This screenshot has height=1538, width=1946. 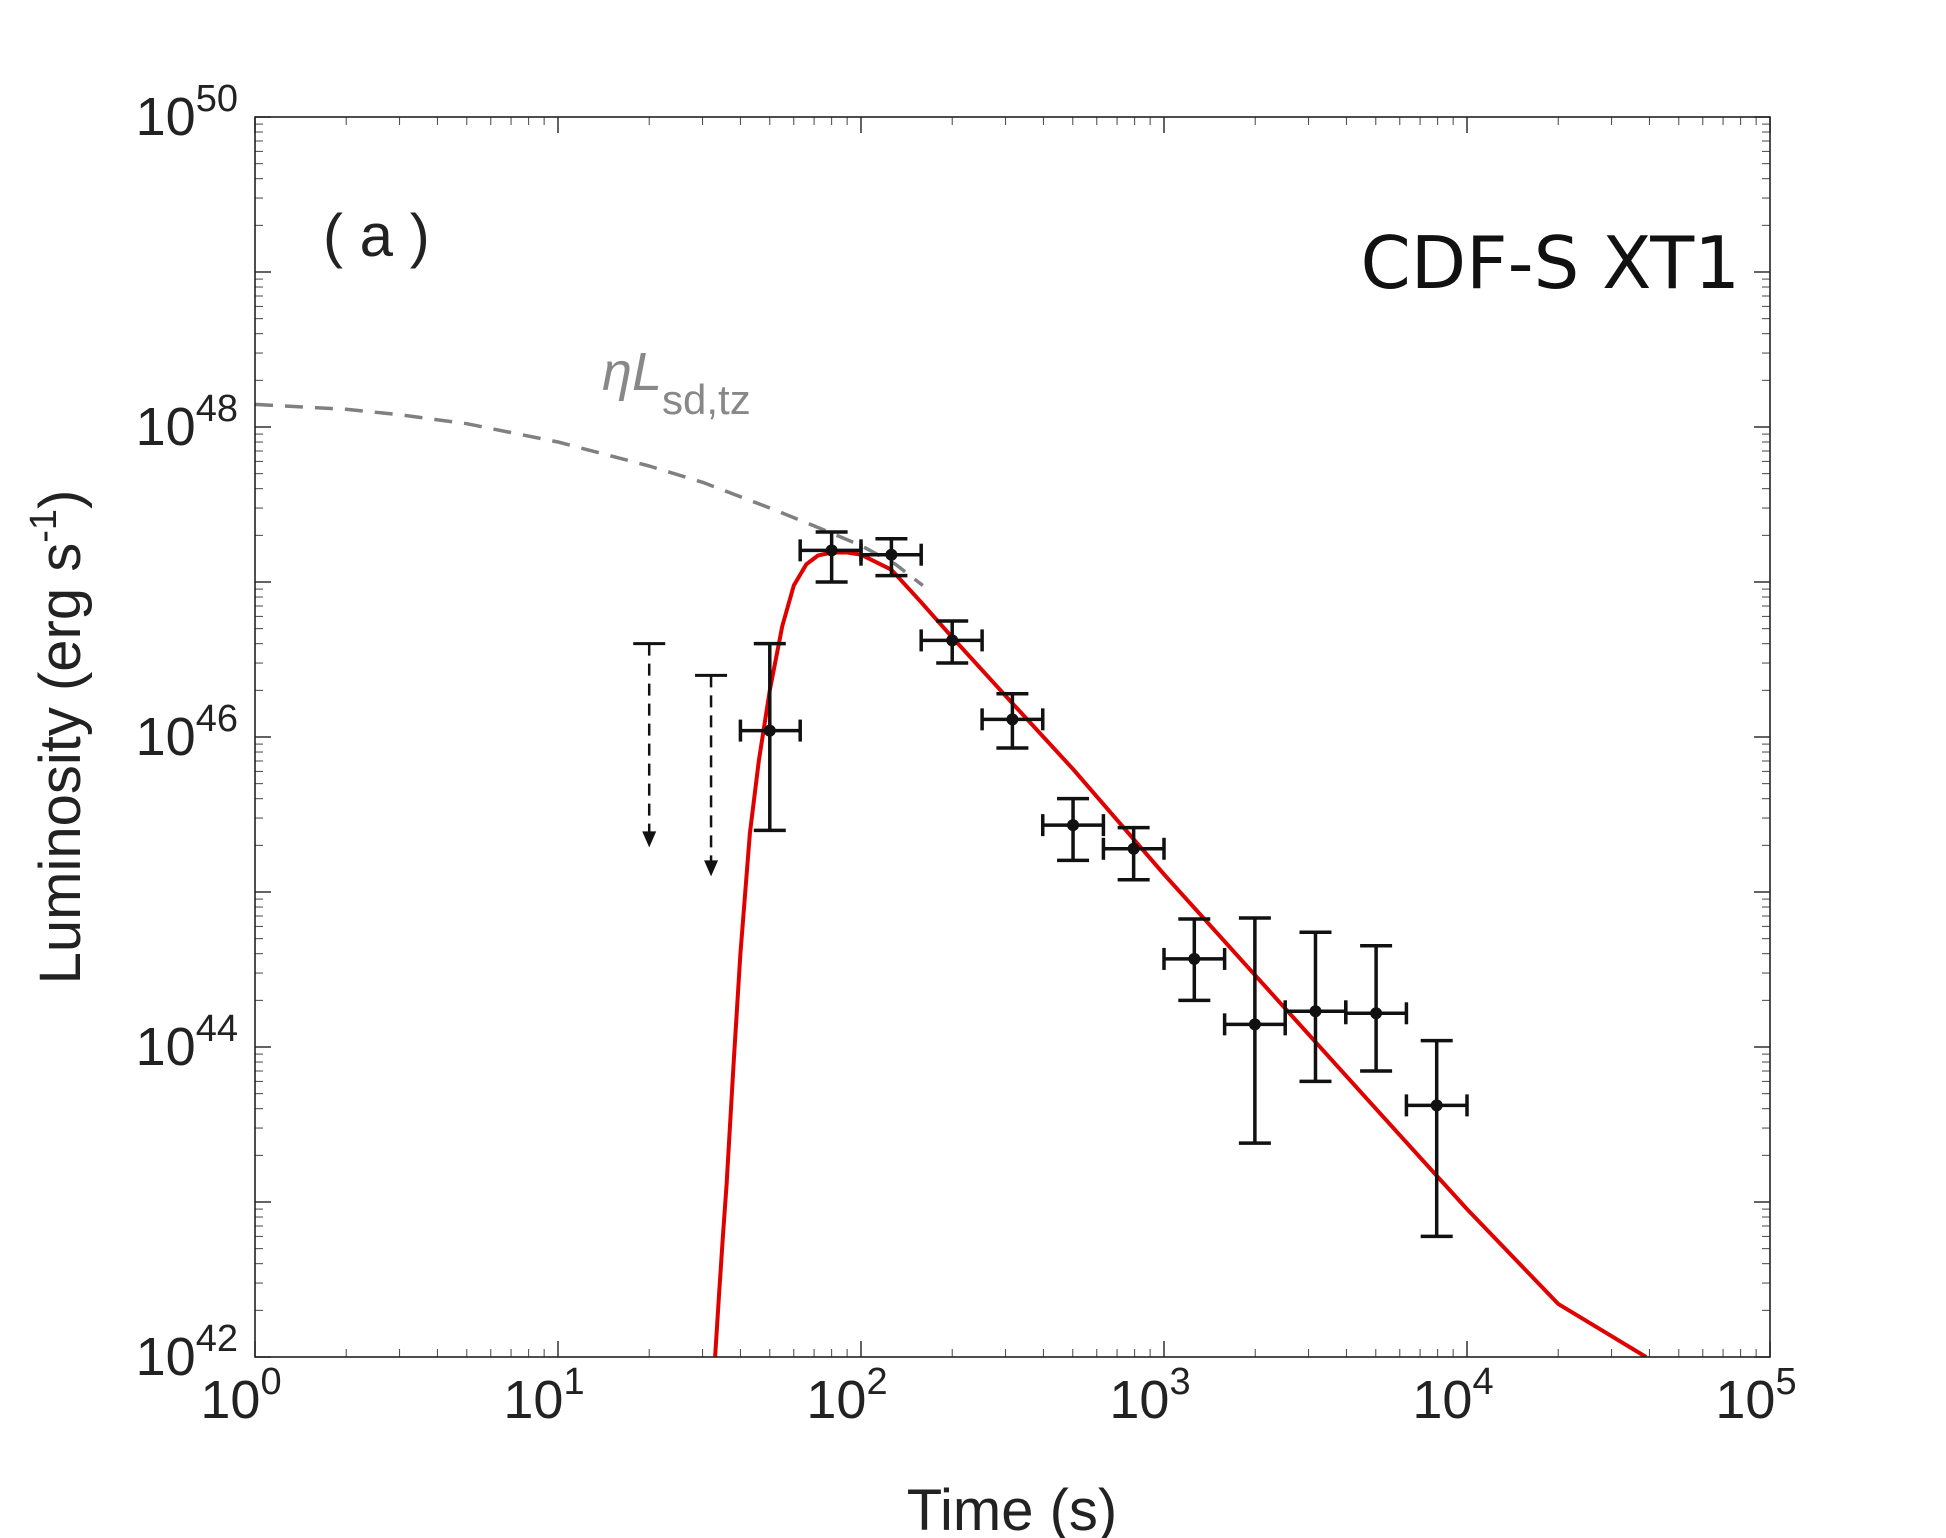 I want to click on y-axis-title: Luminosity (erg s-1), so click(x=58, y=737).